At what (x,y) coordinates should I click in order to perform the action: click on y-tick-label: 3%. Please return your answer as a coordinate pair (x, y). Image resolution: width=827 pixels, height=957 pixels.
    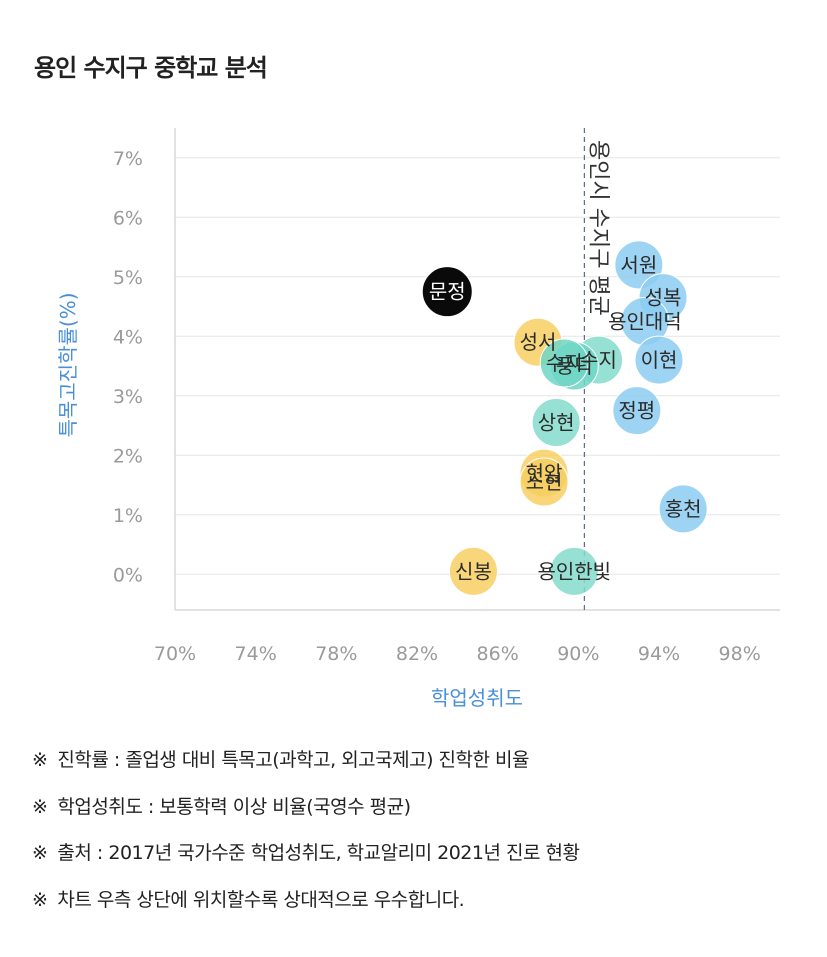
    Looking at the image, I should click on (128, 397).